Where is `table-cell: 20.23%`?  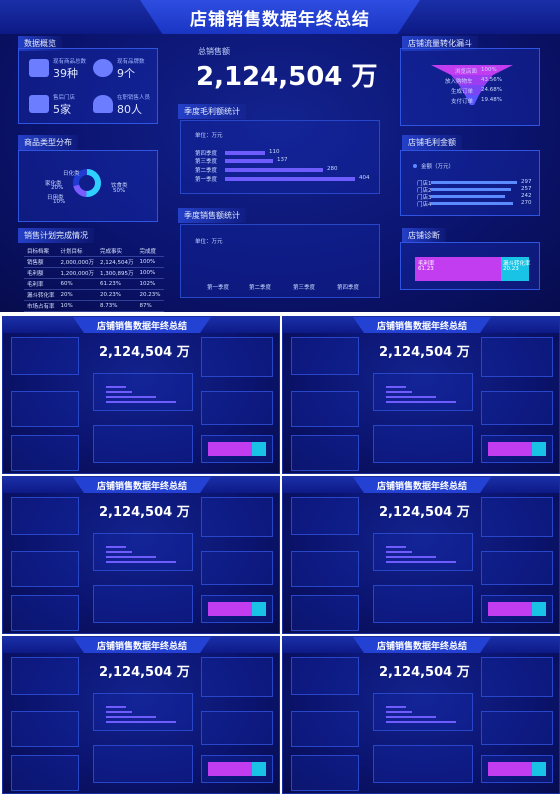 table-cell: 20.23% is located at coordinates (110, 295).